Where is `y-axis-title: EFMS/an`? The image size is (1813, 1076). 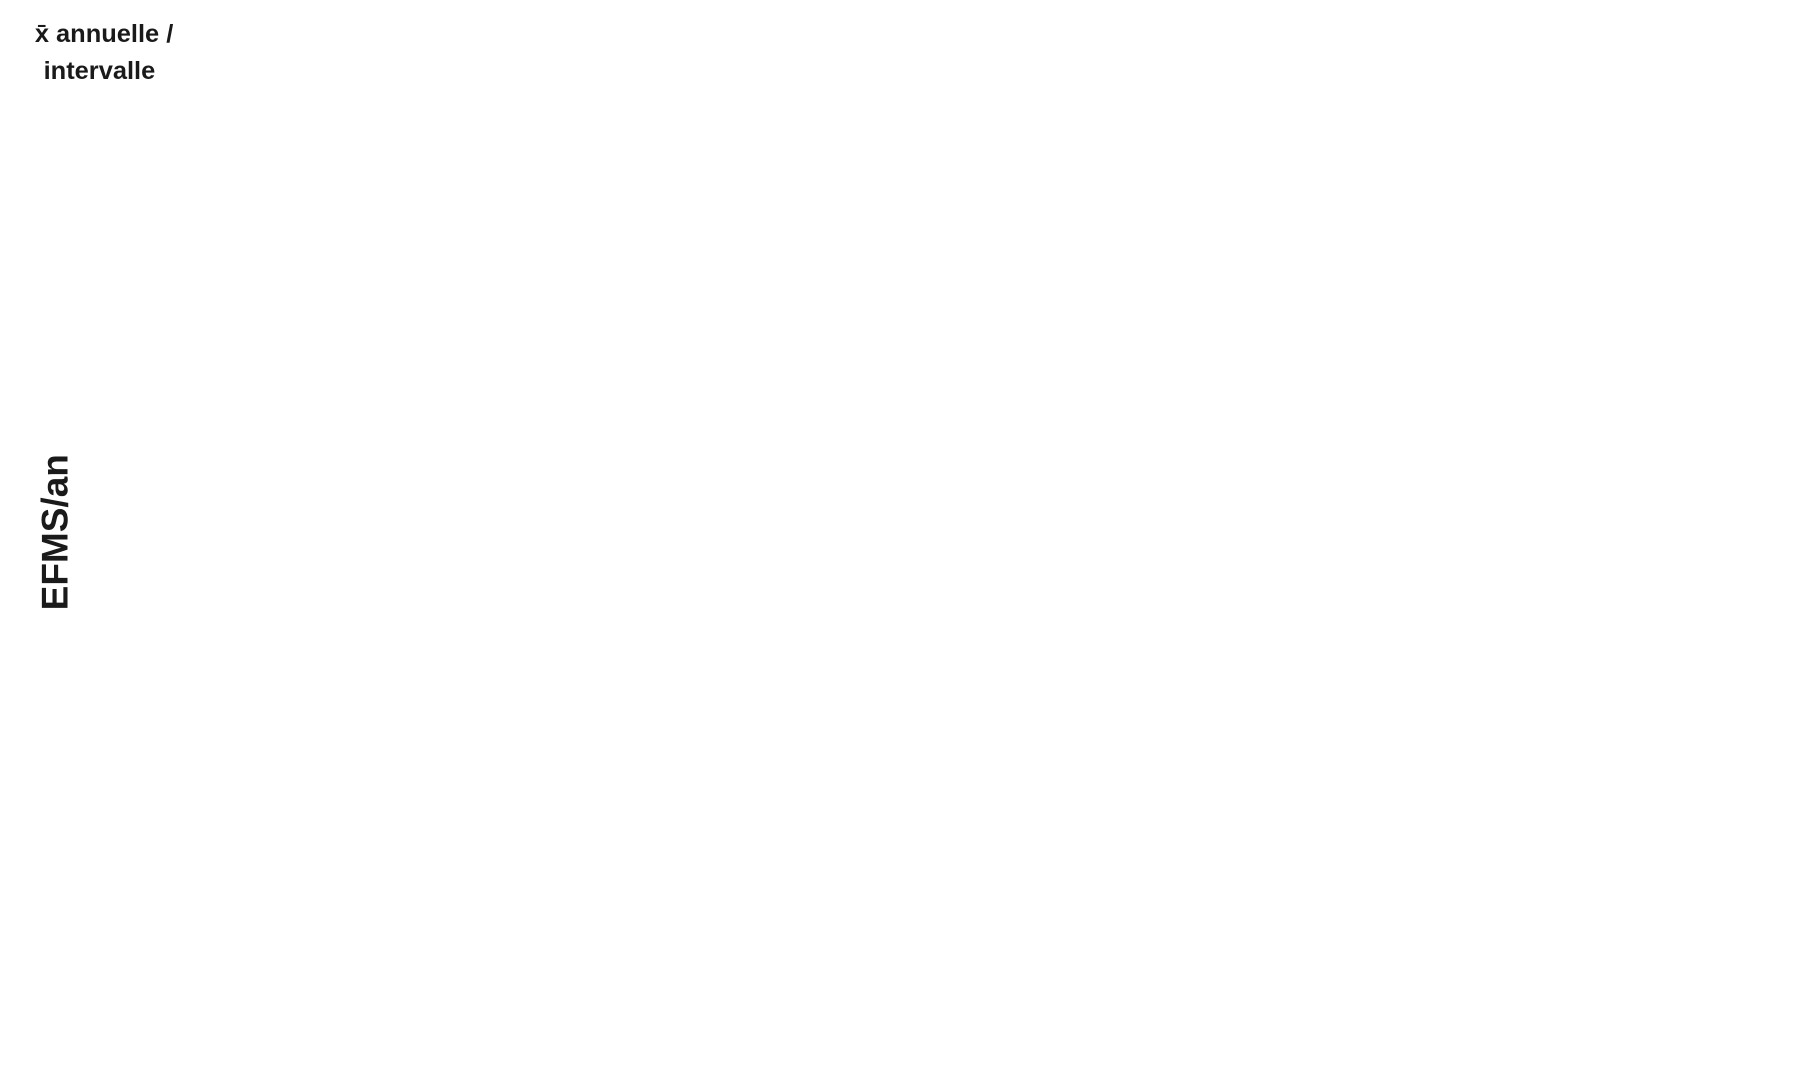
y-axis-title: EFMS/an is located at coordinates (55, 532).